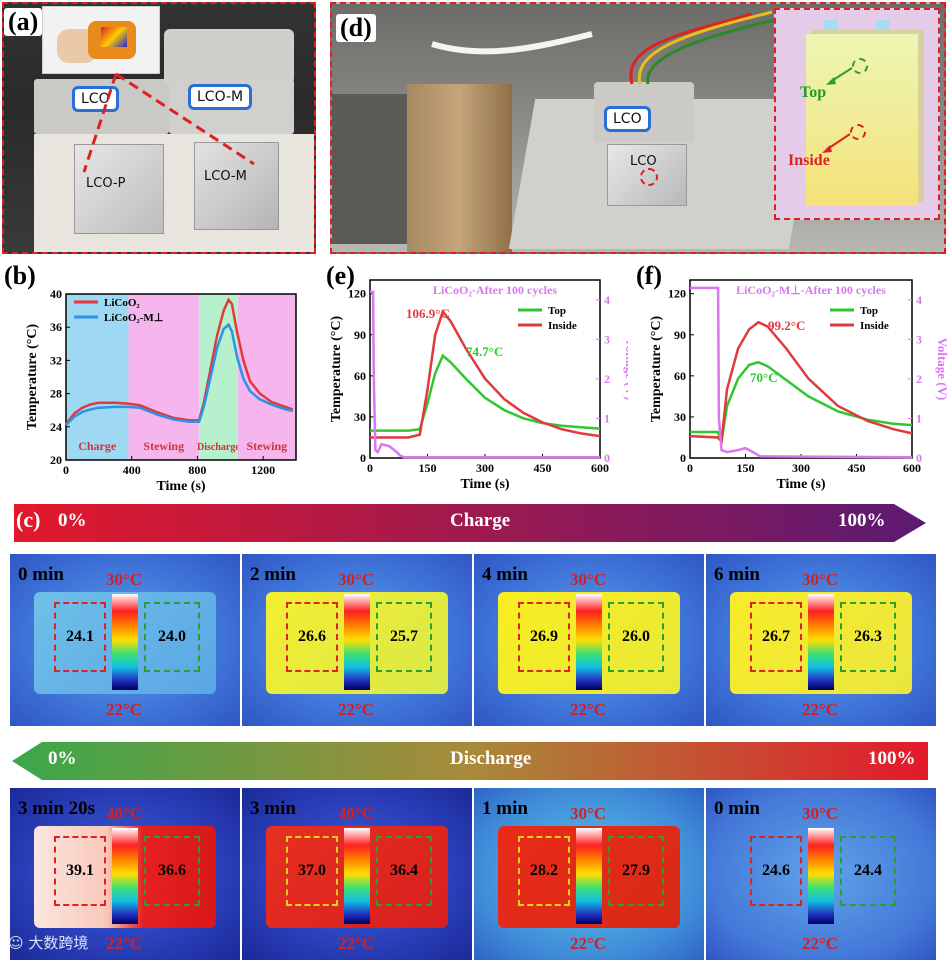 This screenshot has height=962, width=948. Describe the element at coordinates (357, 640) in the screenshot. I see `ir-frame: 2 min 30°C 22°C 26.6 25.7` at that location.